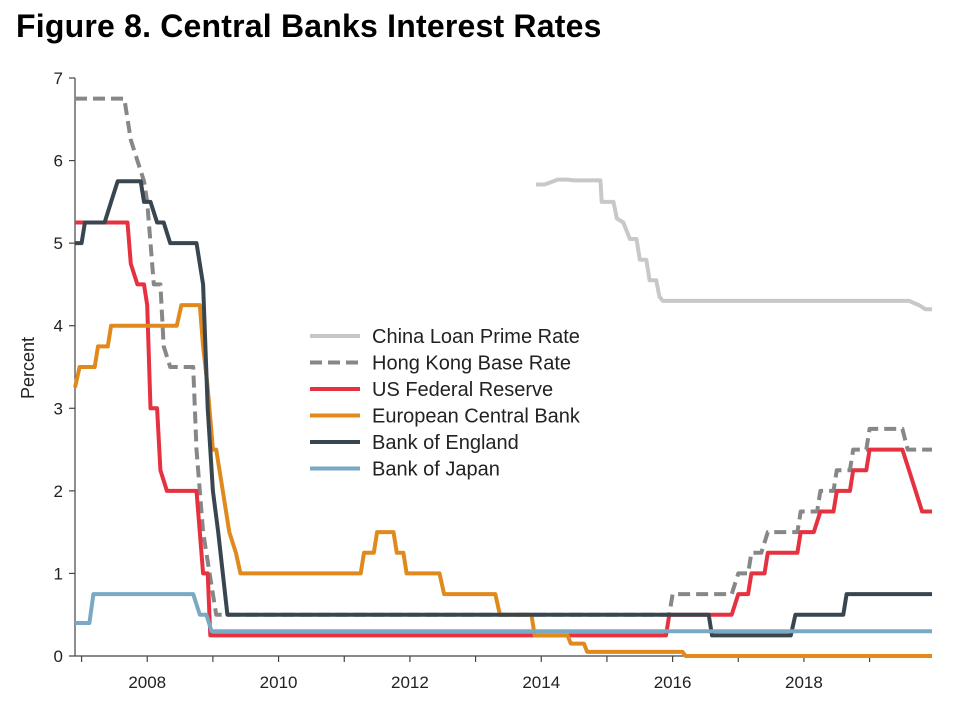 The width and height of the screenshot is (960, 720). Describe the element at coordinates (734, 244) in the screenshot. I see `series-line-china-loan-prime-rate` at that location.